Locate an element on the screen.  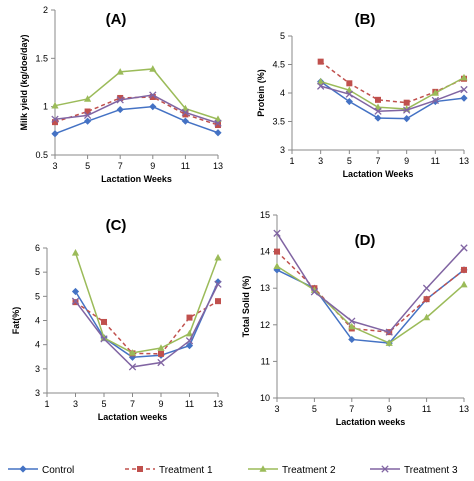
panel-c-x-tick-label: 1 is located at coordinates (46, 404).